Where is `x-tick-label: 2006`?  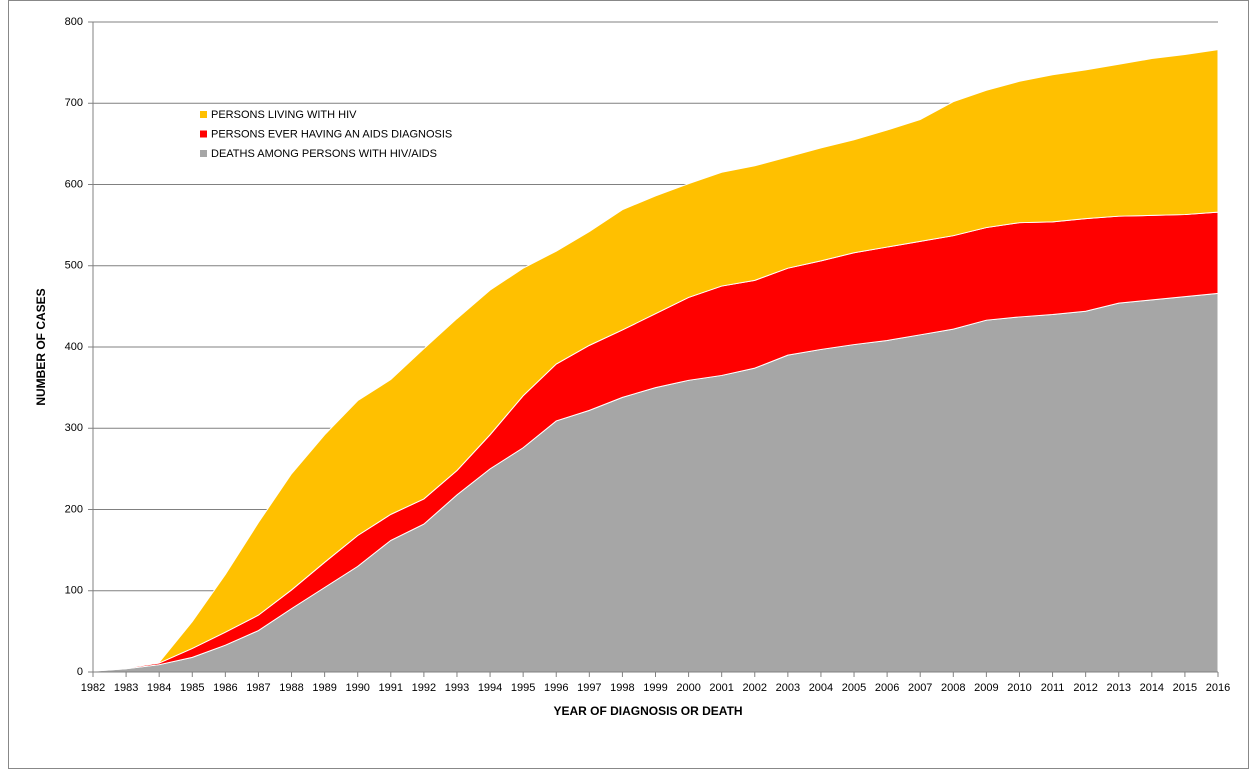
x-tick-label: 2006 is located at coordinates (887, 688).